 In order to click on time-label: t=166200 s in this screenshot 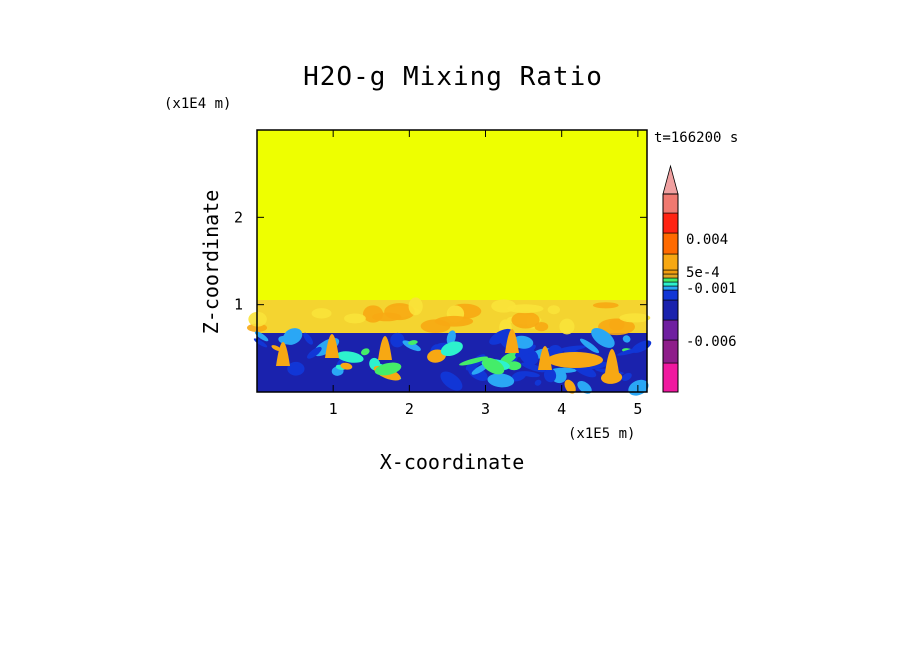, I will do `click(696, 138)`.